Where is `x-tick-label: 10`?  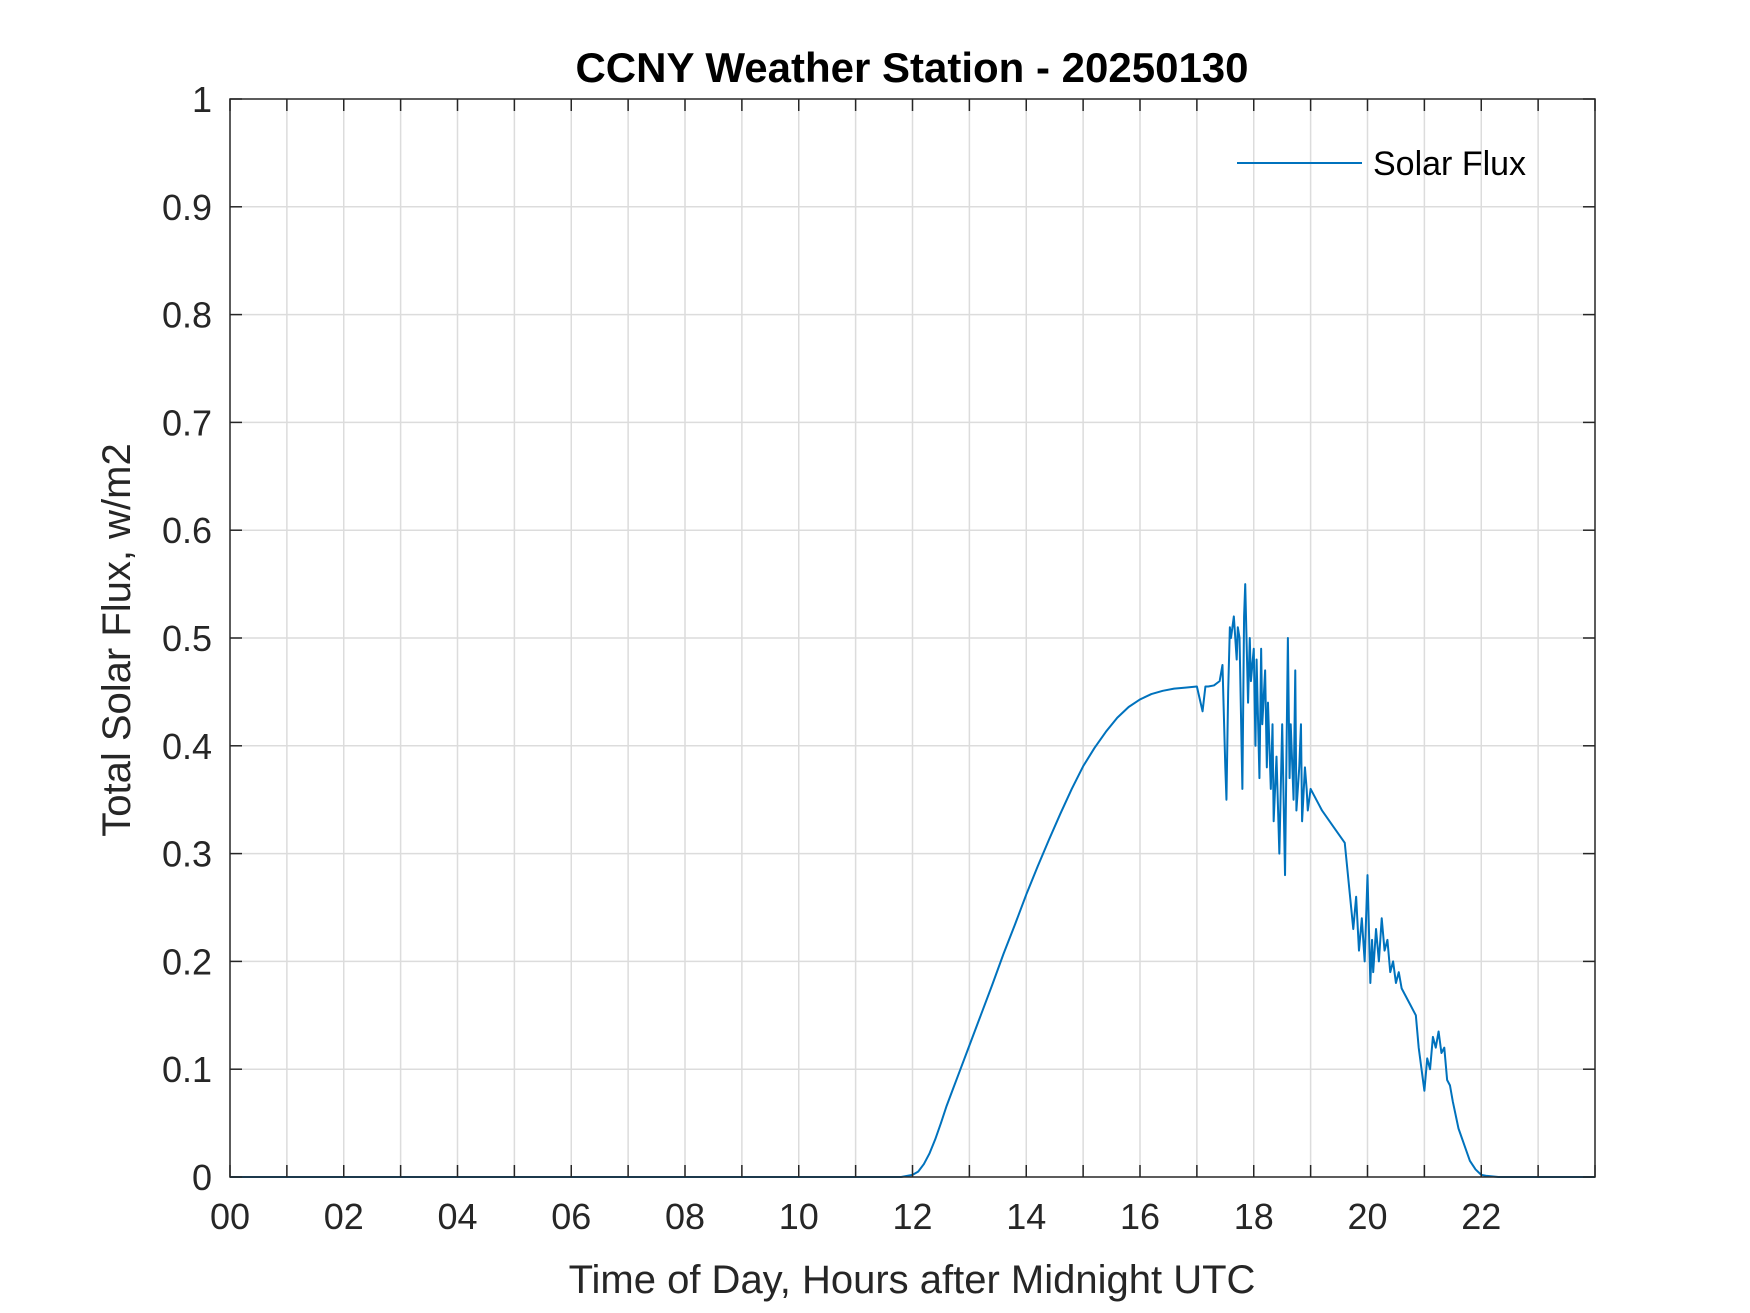 x-tick-label: 10 is located at coordinates (799, 1216).